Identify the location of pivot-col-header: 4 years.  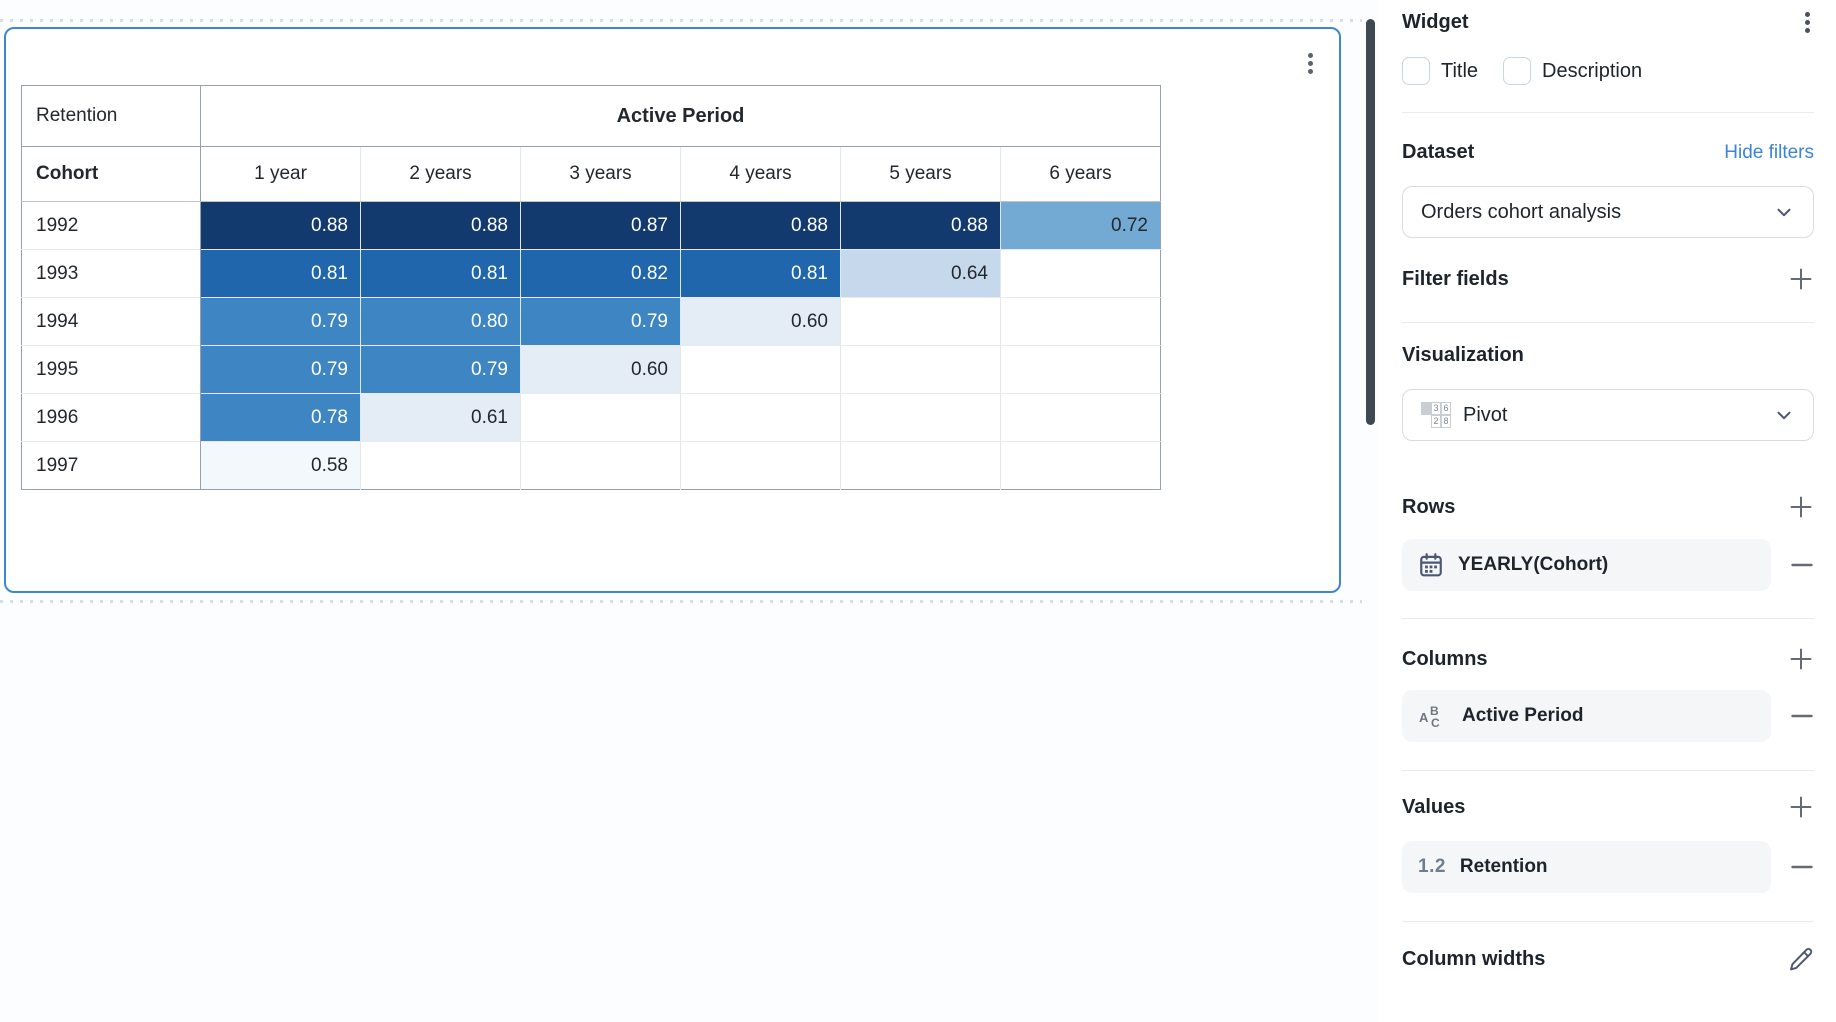
(760, 174).